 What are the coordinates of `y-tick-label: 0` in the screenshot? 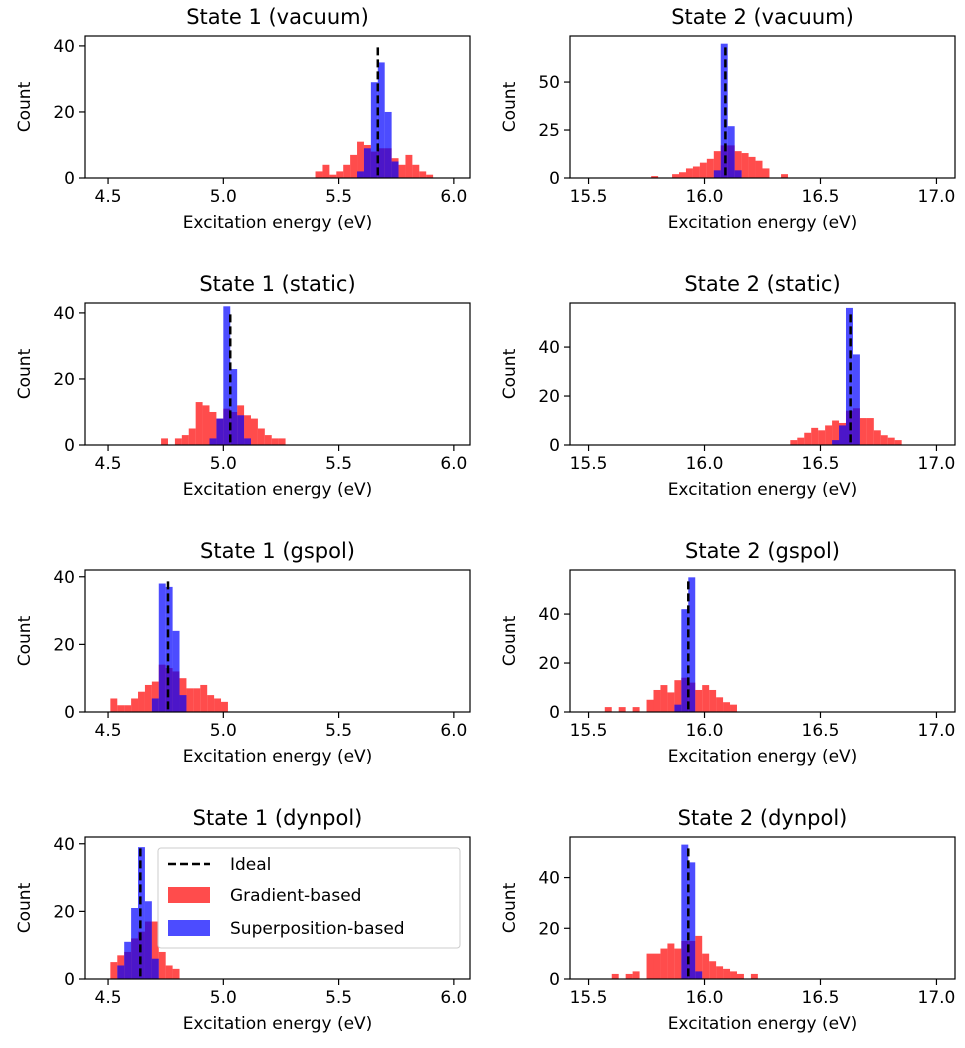 It's located at (554, 446).